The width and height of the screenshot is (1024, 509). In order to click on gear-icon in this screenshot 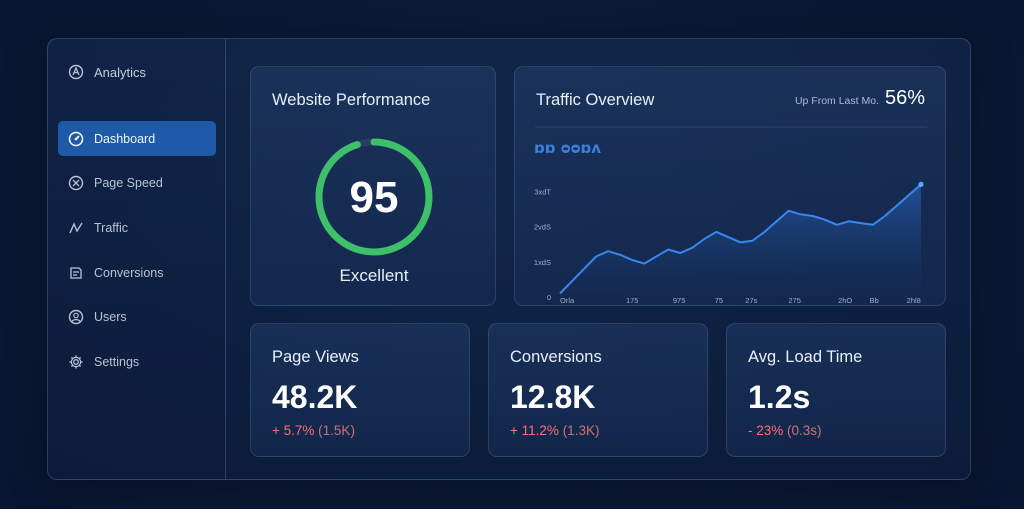, I will do `click(76, 362)`.